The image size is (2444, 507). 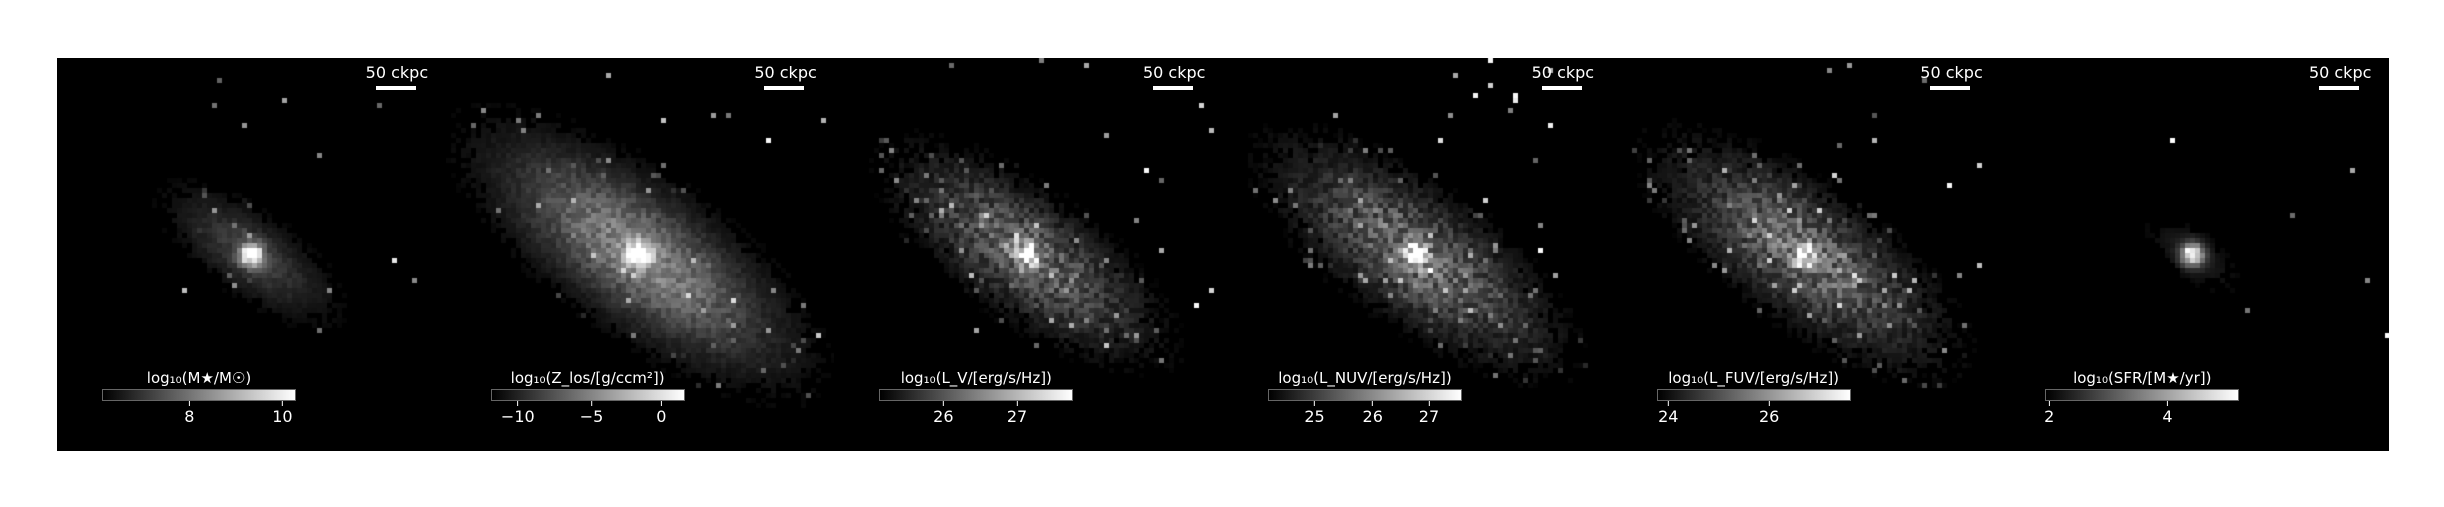 What do you see at coordinates (2167, 413) in the screenshot?
I see `colorbar-tick-label: 4` at bounding box center [2167, 413].